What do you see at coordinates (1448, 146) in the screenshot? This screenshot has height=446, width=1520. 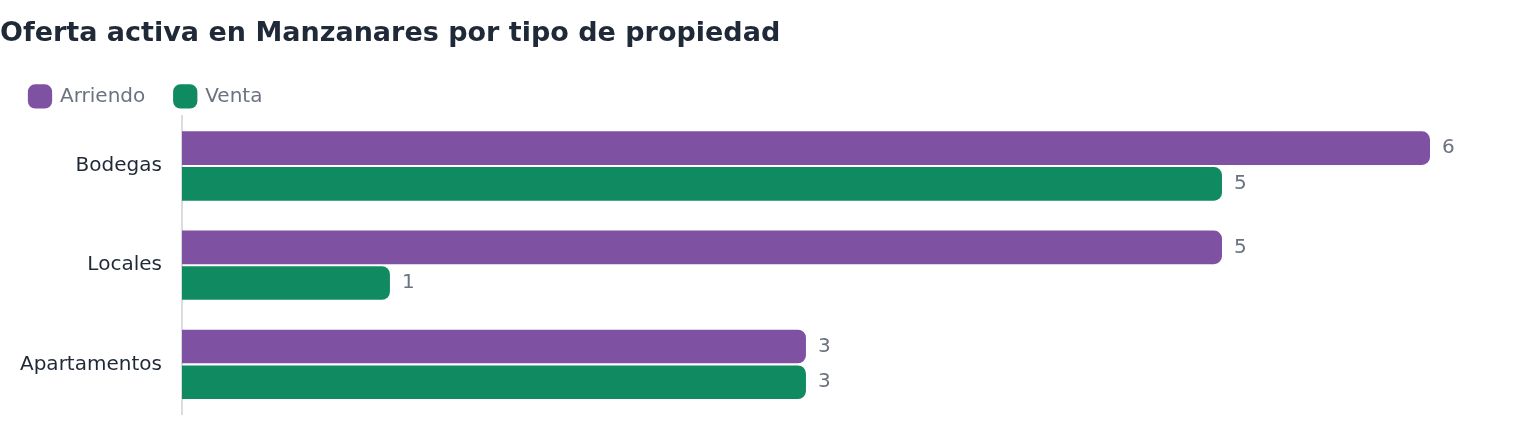 I see `data-label: 6` at bounding box center [1448, 146].